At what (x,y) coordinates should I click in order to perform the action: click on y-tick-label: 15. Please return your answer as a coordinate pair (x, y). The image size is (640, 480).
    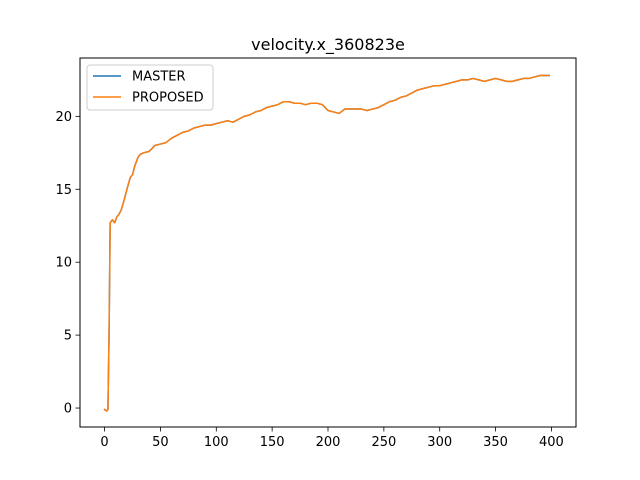
    Looking at the image, I should click on (63, 190).